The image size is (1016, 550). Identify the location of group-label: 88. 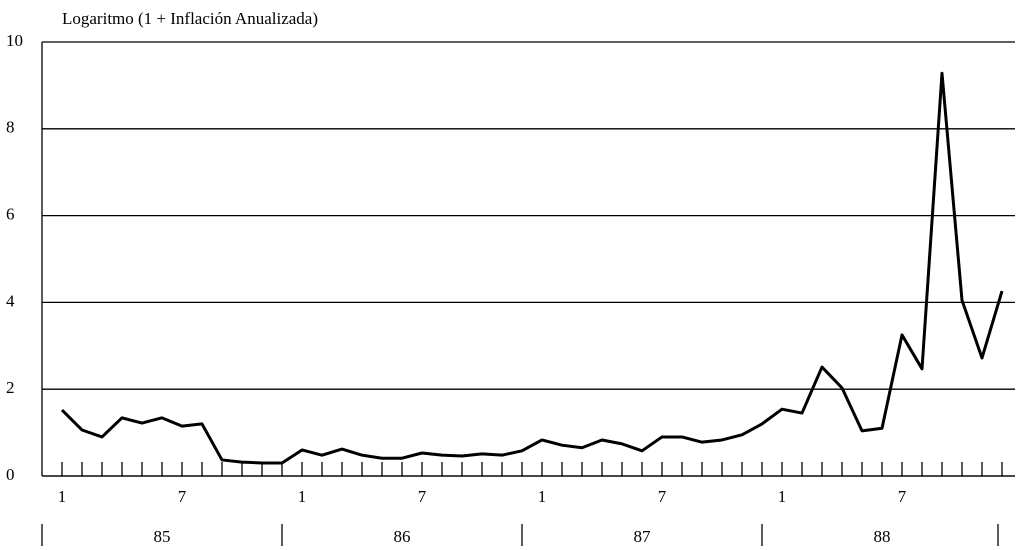
(882, 536).